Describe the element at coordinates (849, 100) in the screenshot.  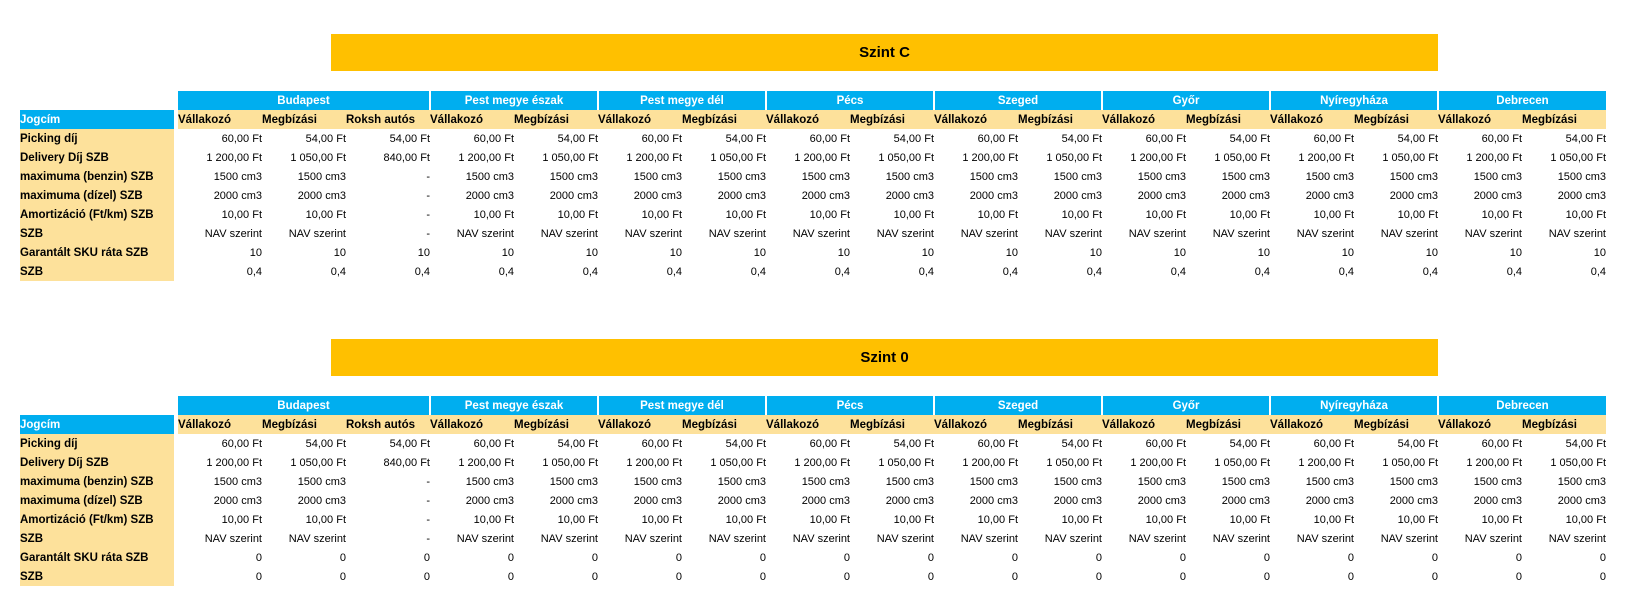
I see `city-group-header: Pécs` at that location.